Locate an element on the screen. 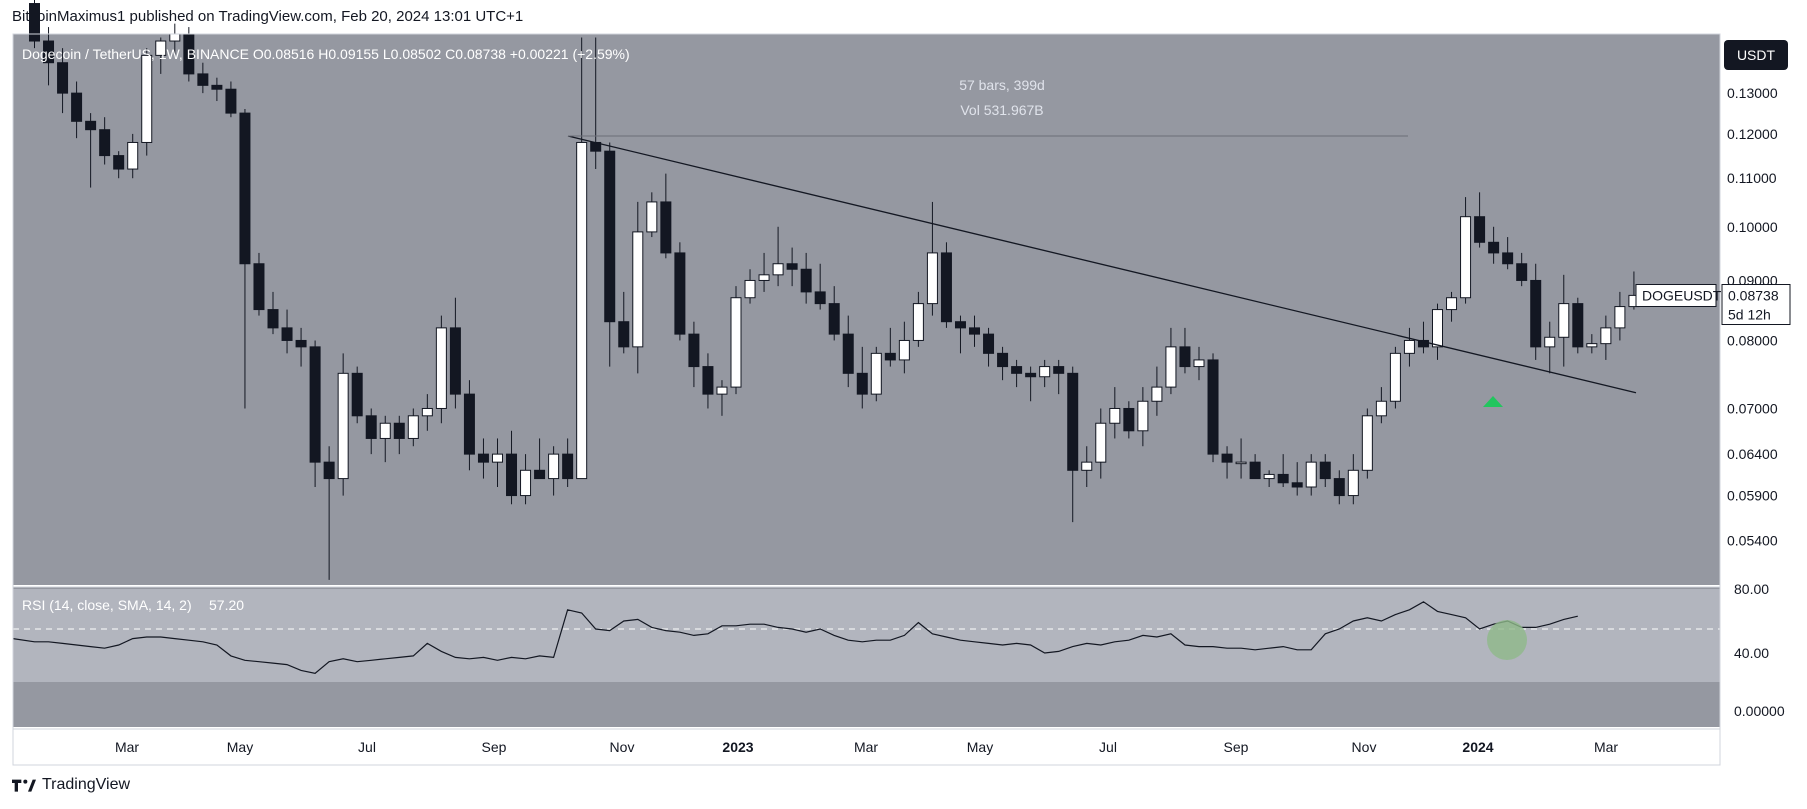  time-axis is located at coordinates (866, 747).